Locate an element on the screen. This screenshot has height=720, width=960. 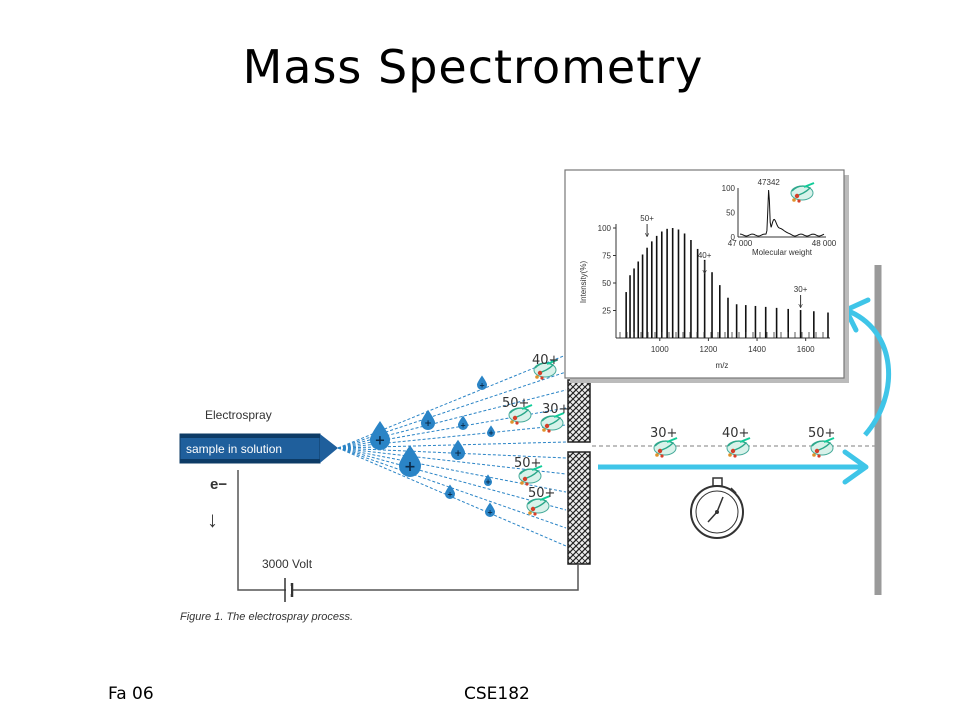
electron-label: e− is located at coordinates (218, 484).